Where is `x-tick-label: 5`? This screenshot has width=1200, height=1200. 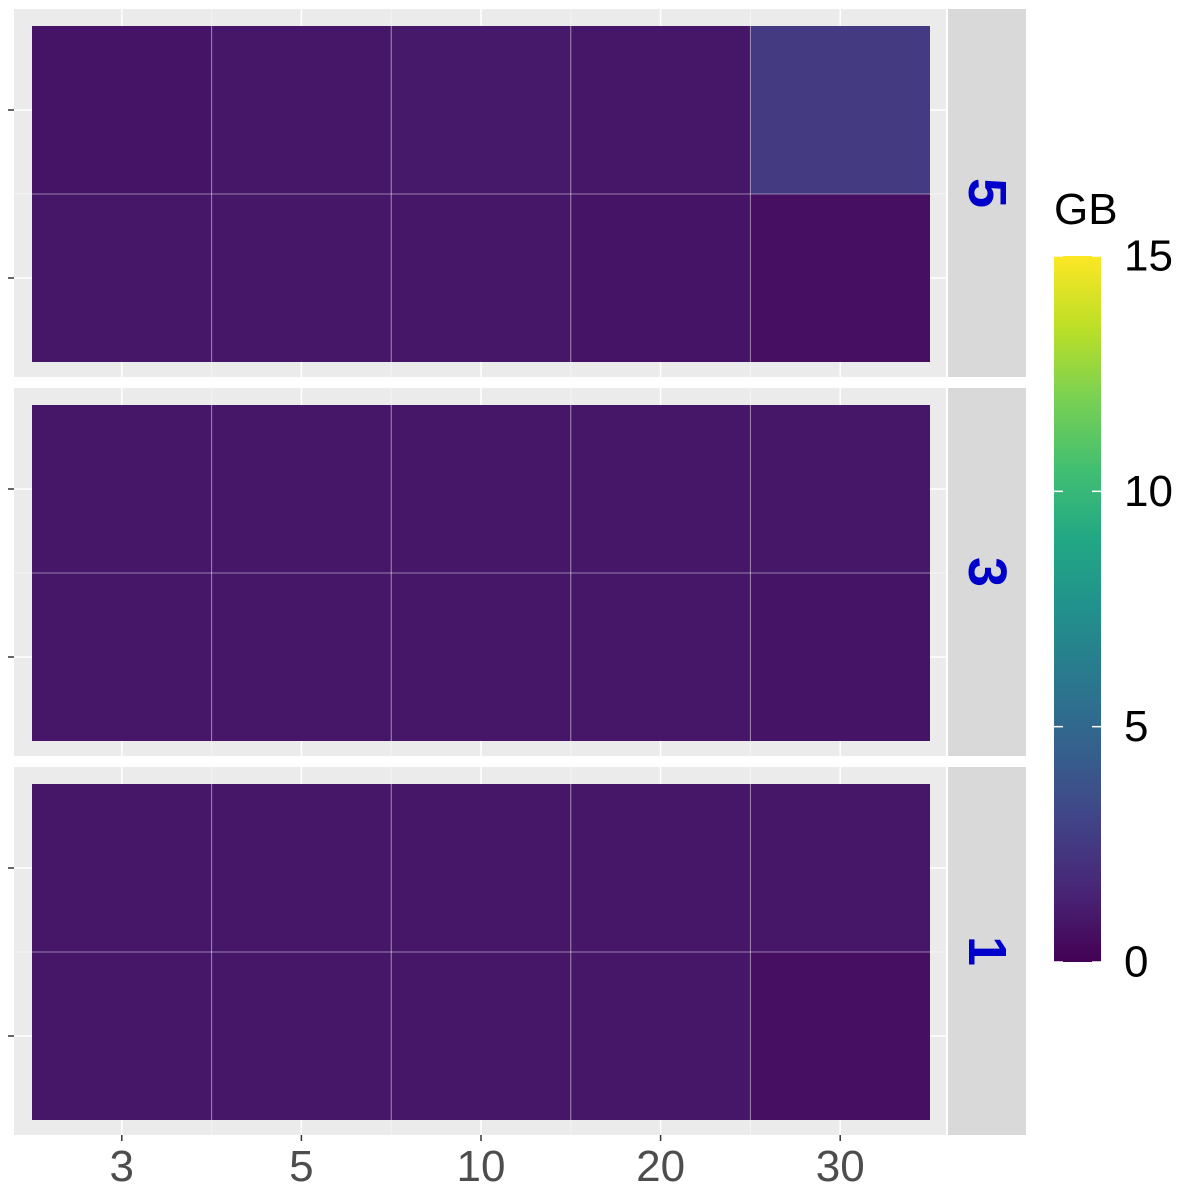 x-tick-label: 5 is located at coordinates (301, 1166).